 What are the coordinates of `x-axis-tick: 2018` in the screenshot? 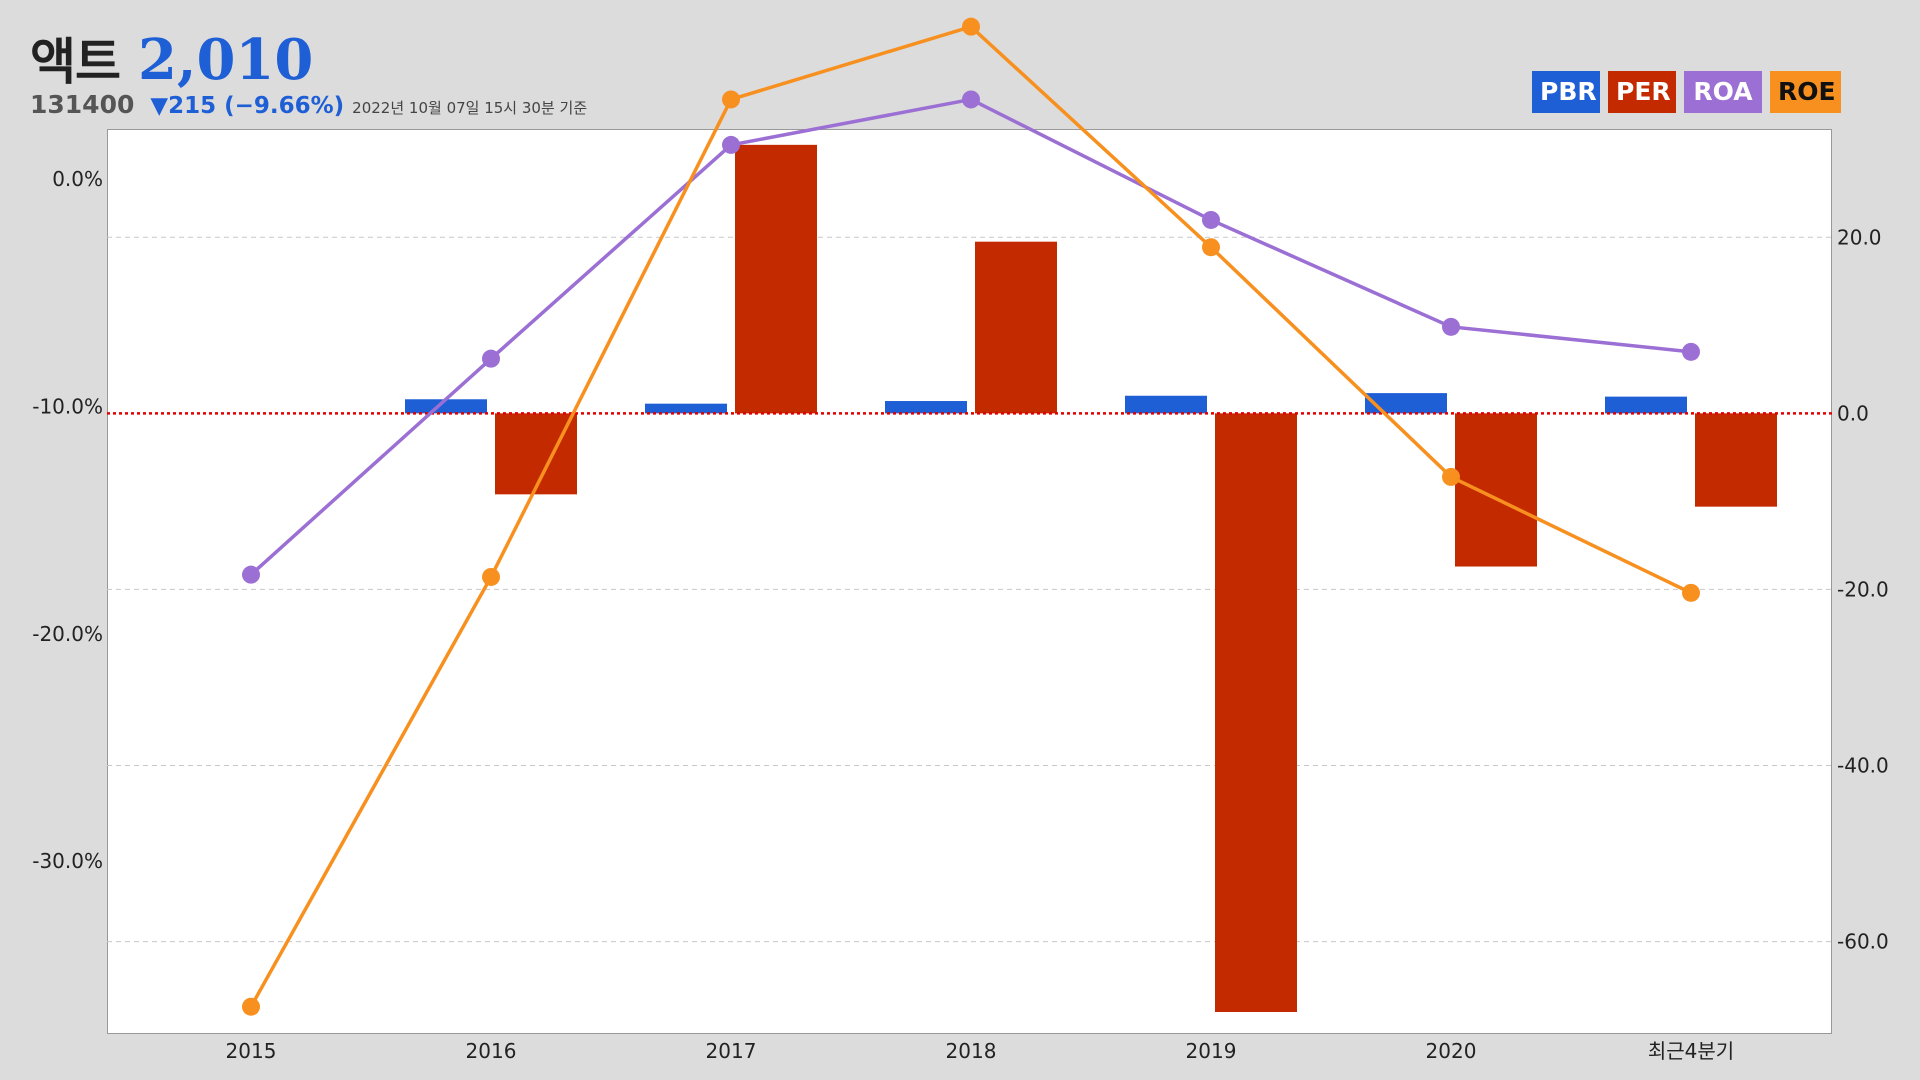 It's located at (971, 1051).